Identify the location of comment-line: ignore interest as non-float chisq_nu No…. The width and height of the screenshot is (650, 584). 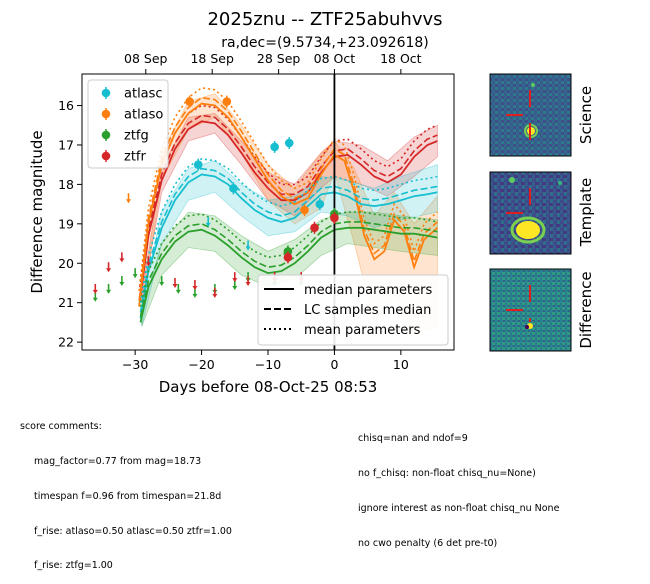
(459, 508).